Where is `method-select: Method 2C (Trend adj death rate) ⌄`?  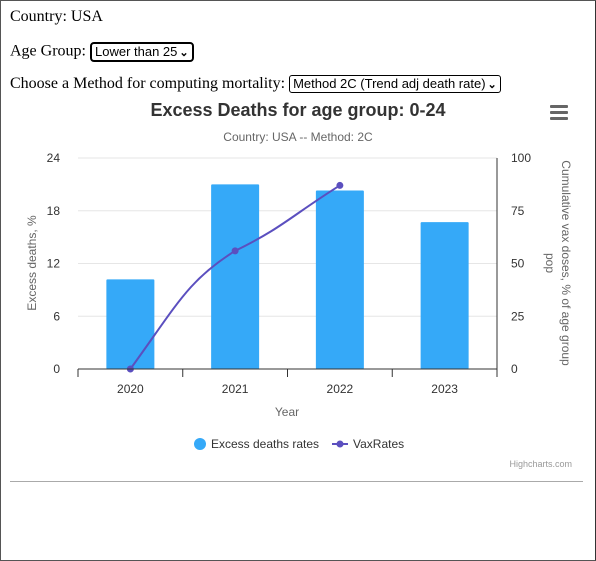 method-select: Method 2C (Trend adj death rate) ⌄ is located at coordinates (395, 84).